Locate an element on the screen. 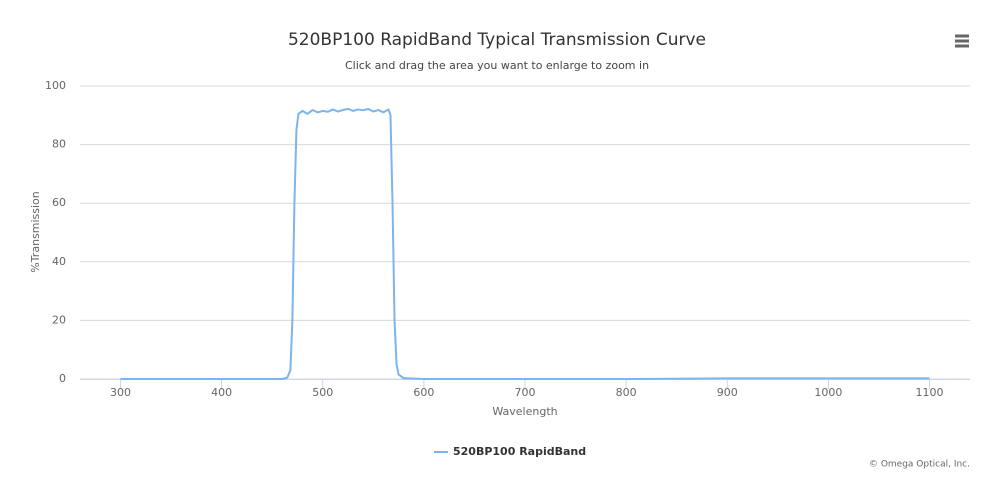 This screenshot has width=1000, height=500. legend-label: 520BP100 RapidBand is located at coordinates (519, 451).